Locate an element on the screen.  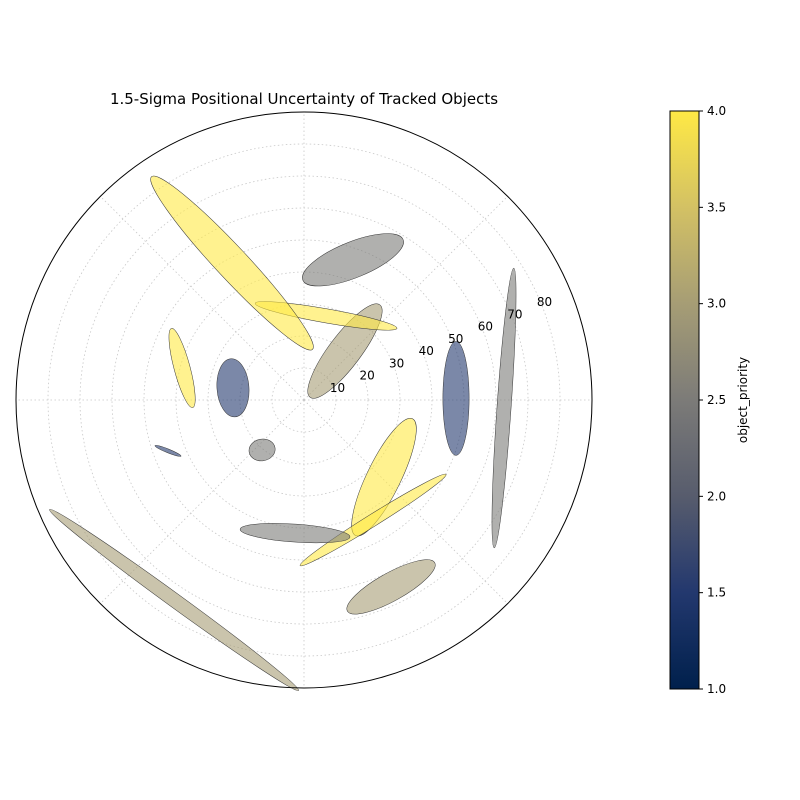
r-tick-label-80: 80 is located at coordinates (544, 302).